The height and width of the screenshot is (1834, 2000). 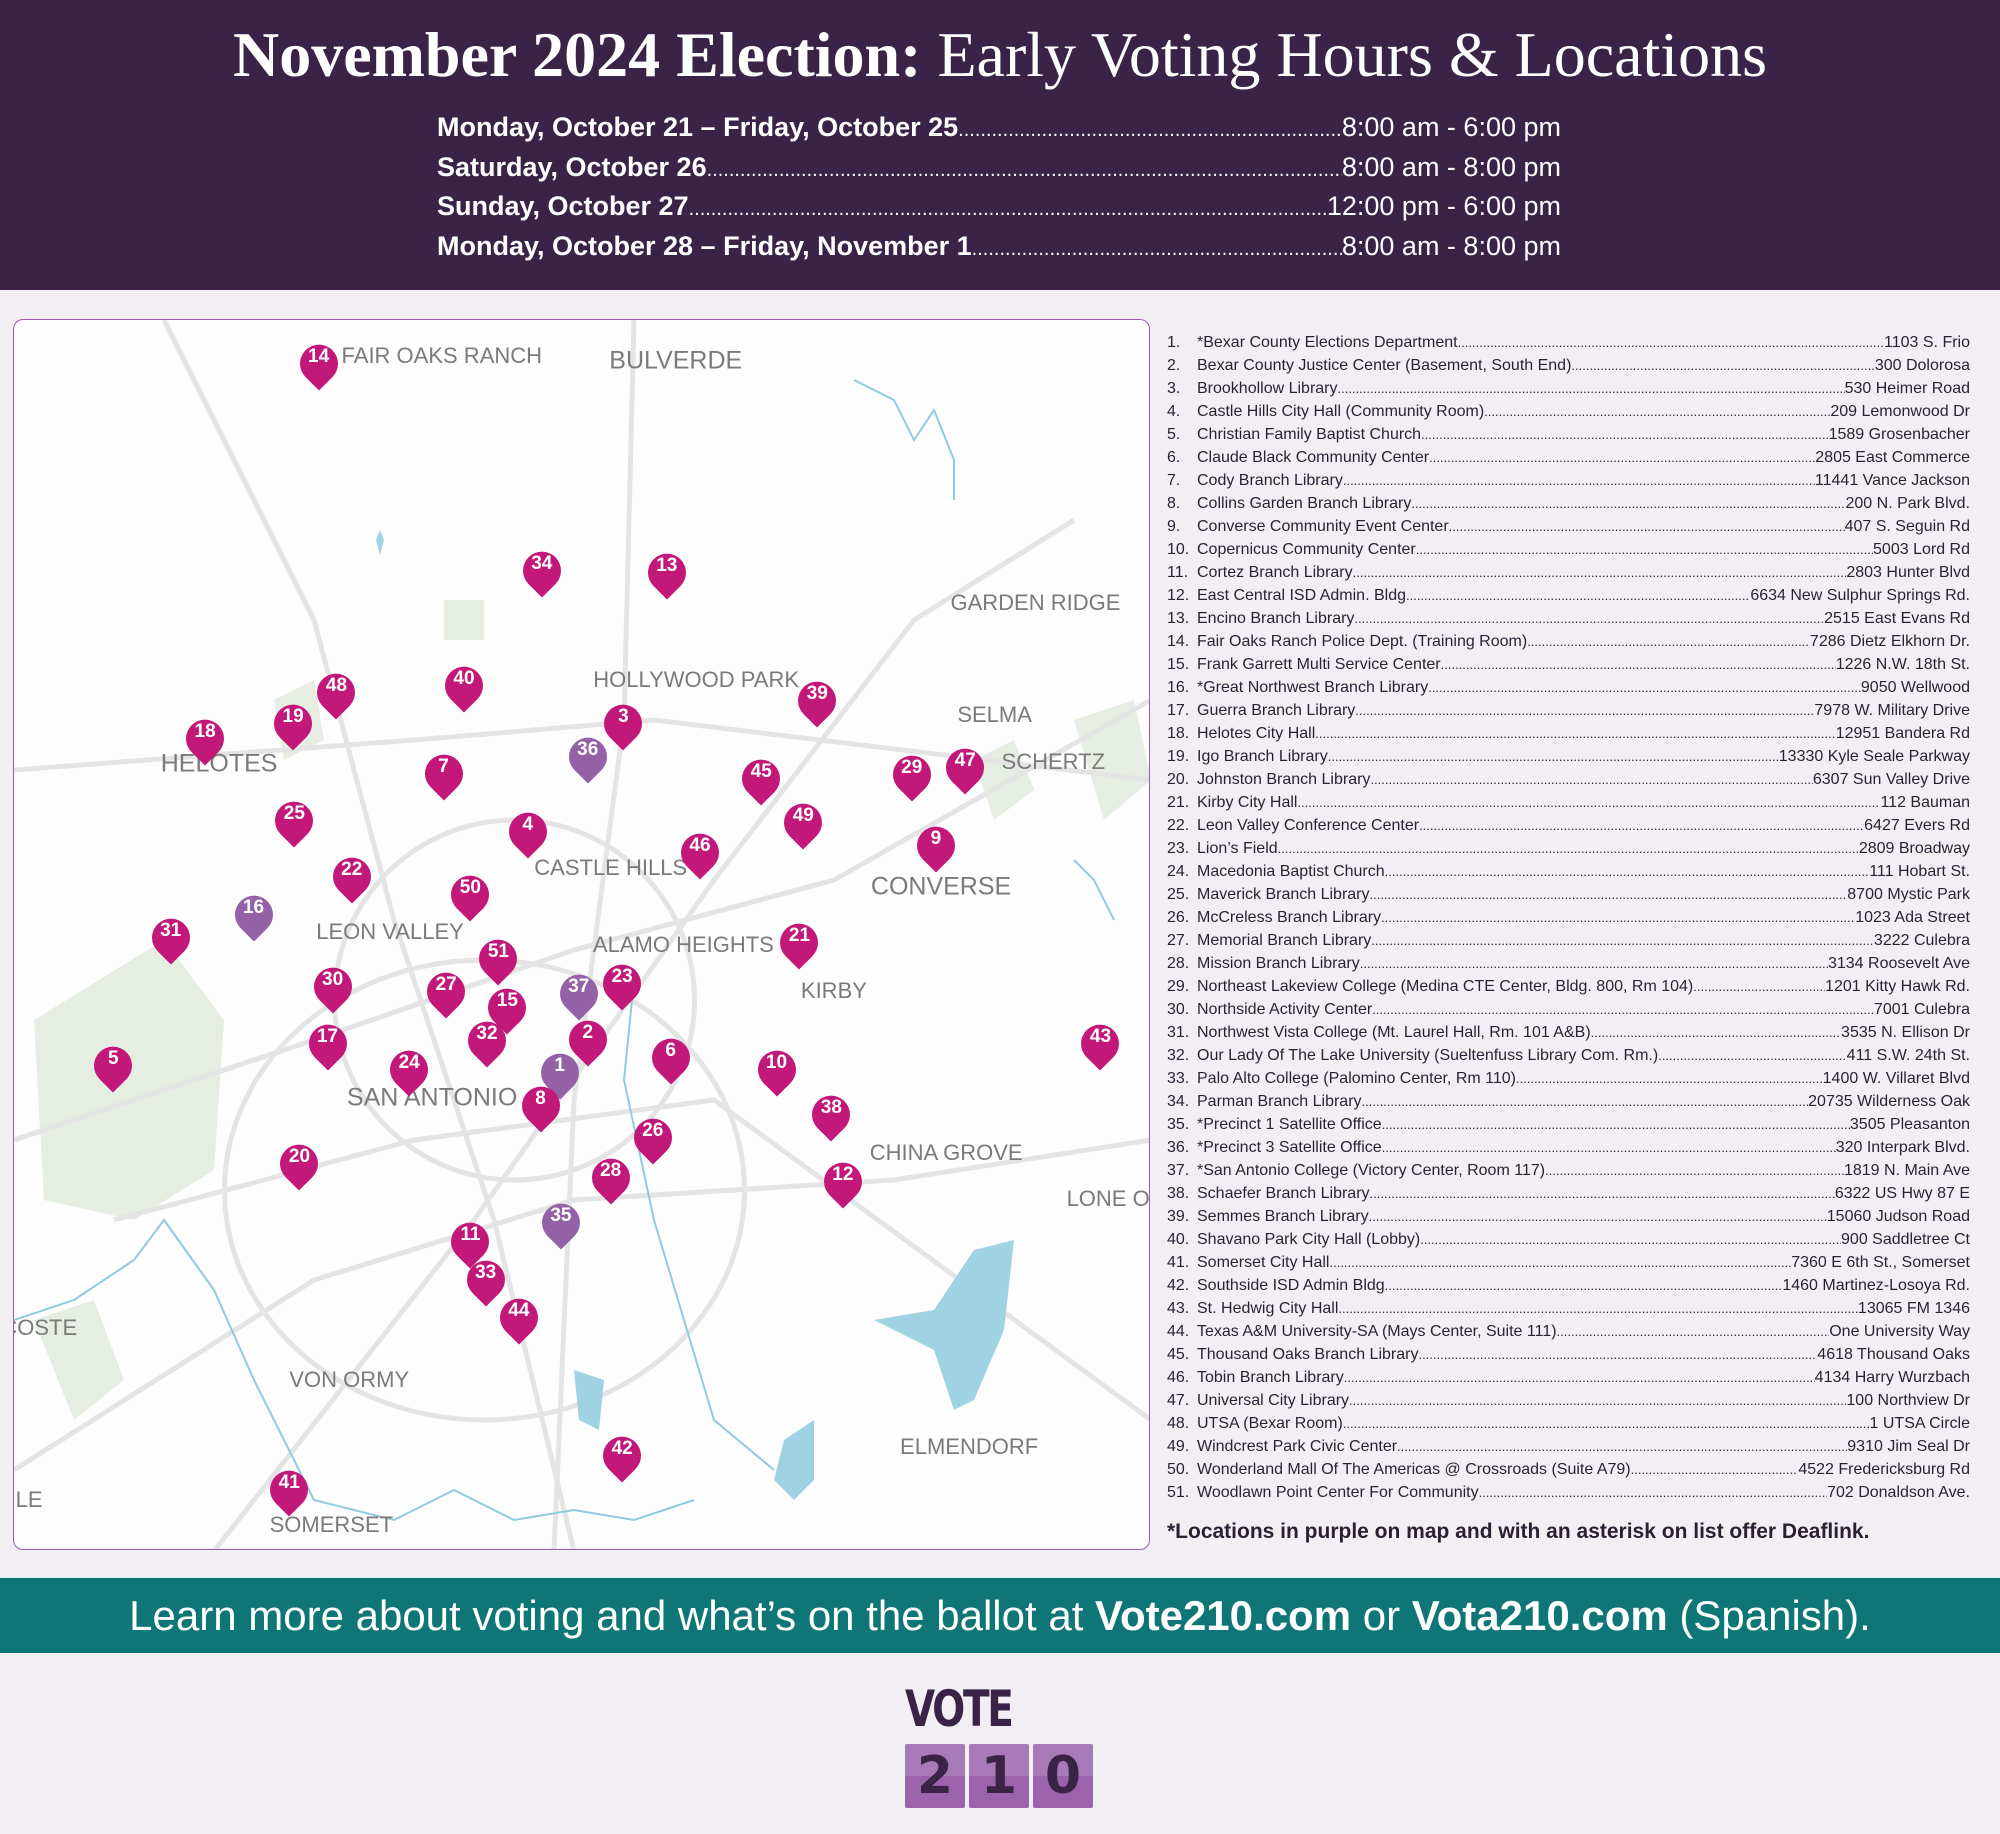 I want to click on map-pin: 9, so click(x=936, y=846).